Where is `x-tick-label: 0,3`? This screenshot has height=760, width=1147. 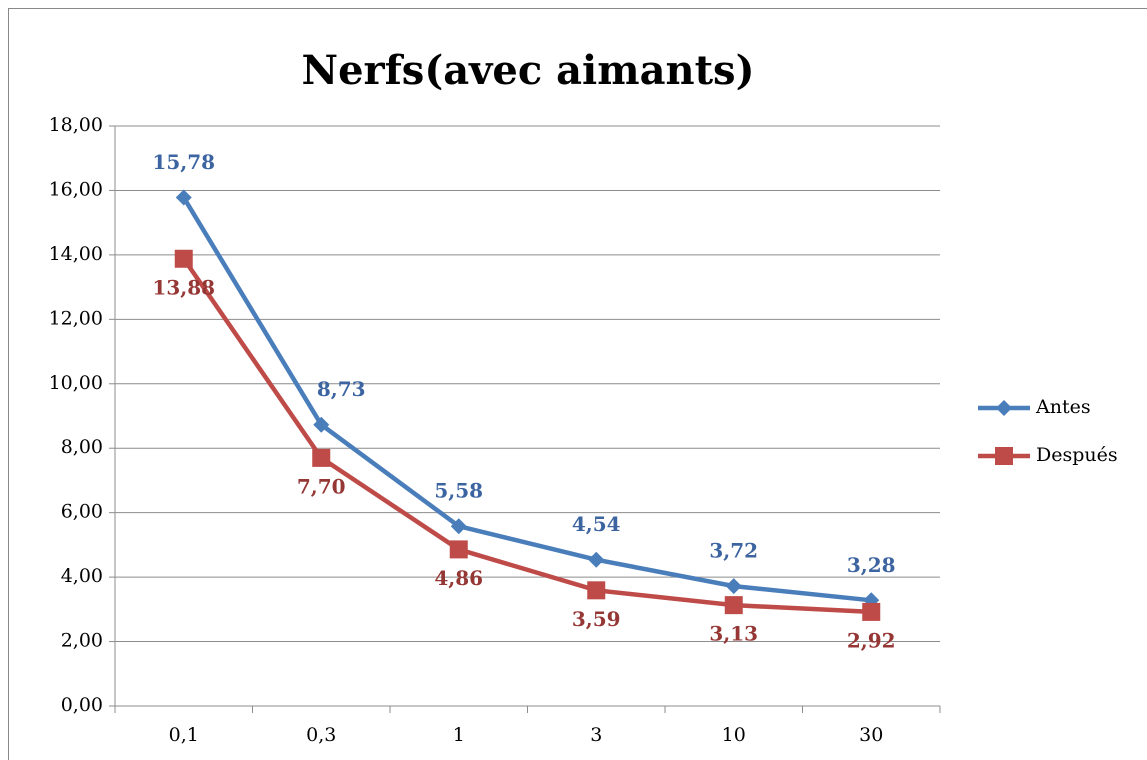 x-tick-label: 0,3 is located at coordinates (321, 735).